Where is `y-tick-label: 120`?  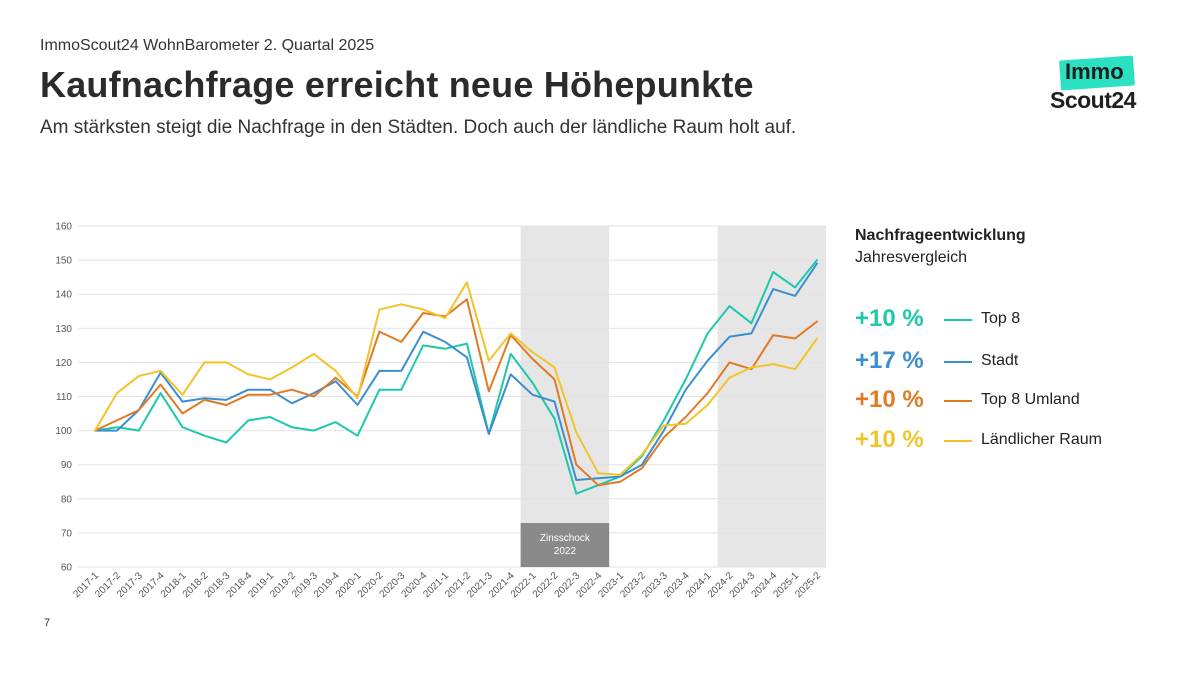 y-tick-label: 120 is located at coordinates (63, 363).